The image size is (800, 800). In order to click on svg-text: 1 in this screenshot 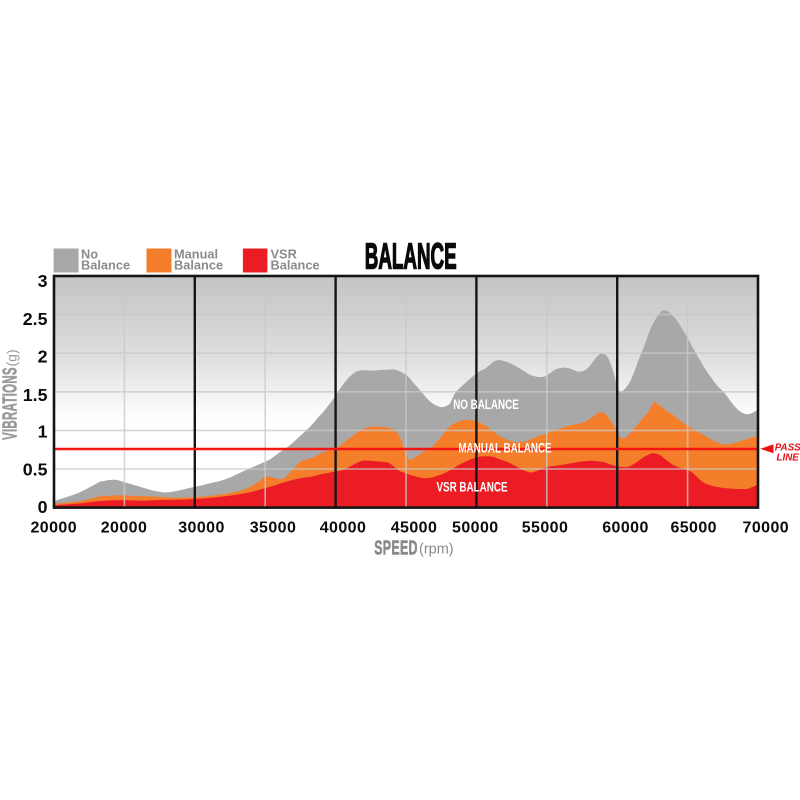, I will do `click(43, 432)`.